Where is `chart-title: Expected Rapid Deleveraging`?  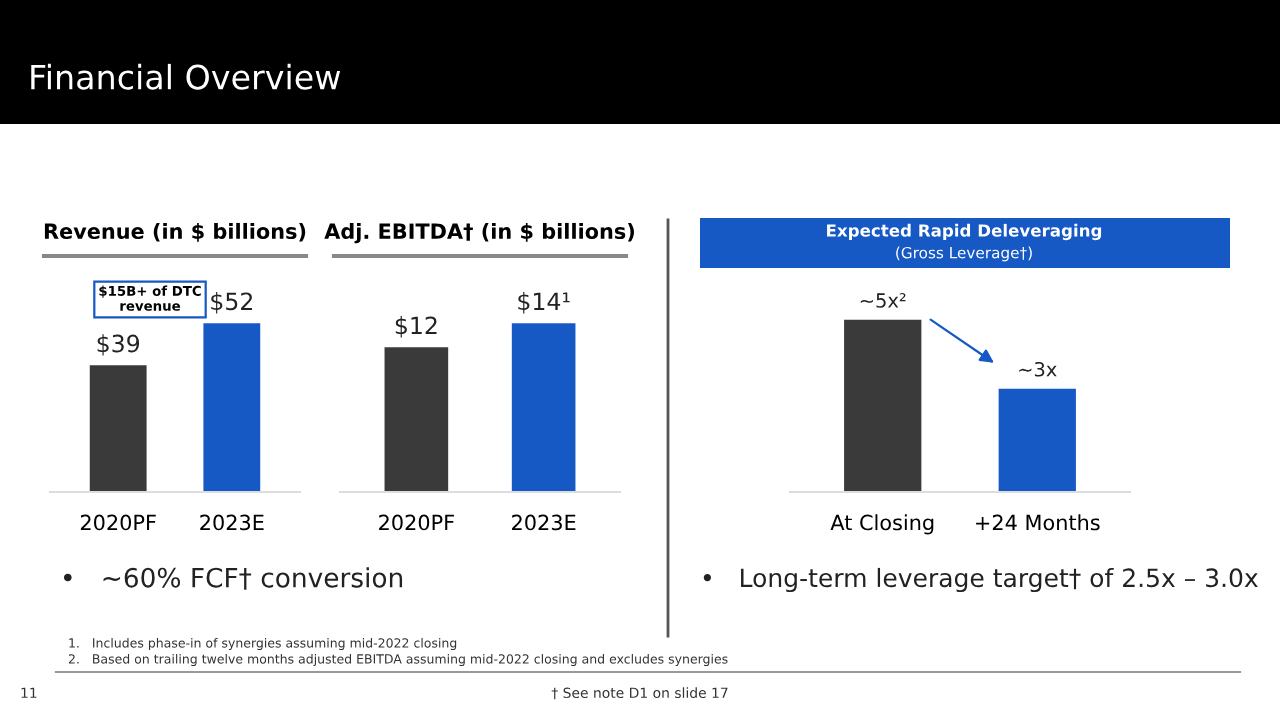 chart-title: Expected Rapid Deleveraging is located at coordinates (964, 232).